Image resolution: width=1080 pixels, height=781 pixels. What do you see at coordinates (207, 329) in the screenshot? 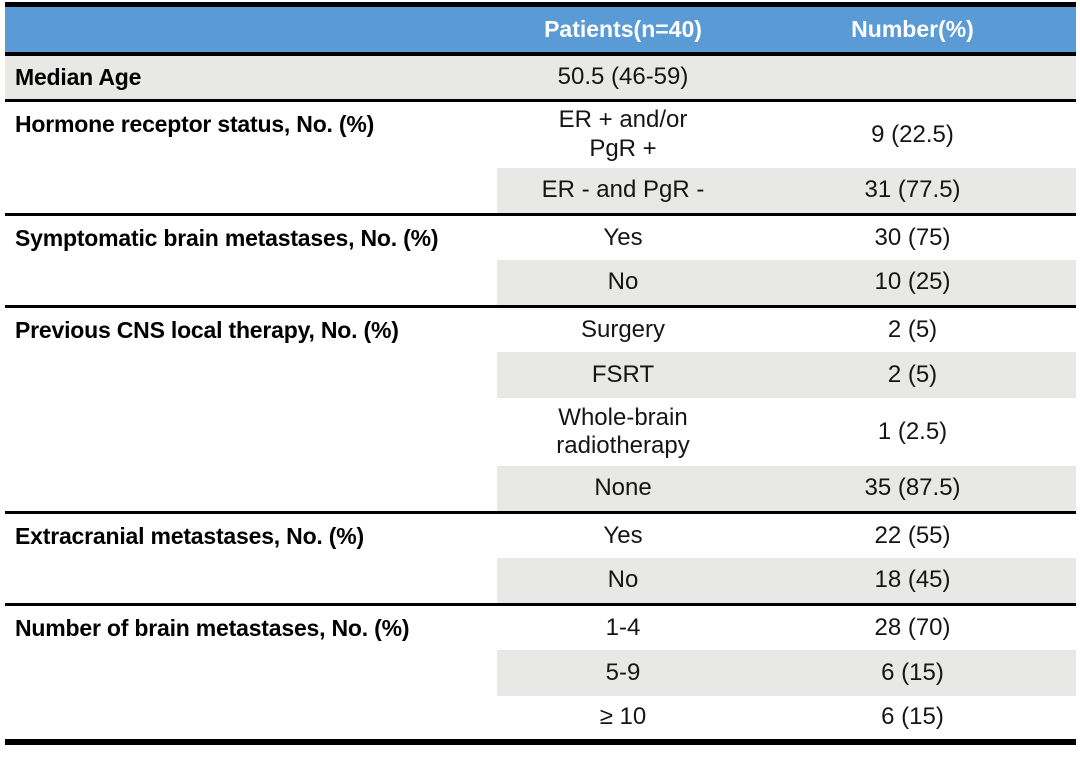
I see `row-group-label: Previous CNS local therapy, No. (%)` at bounding box center [207, 329].